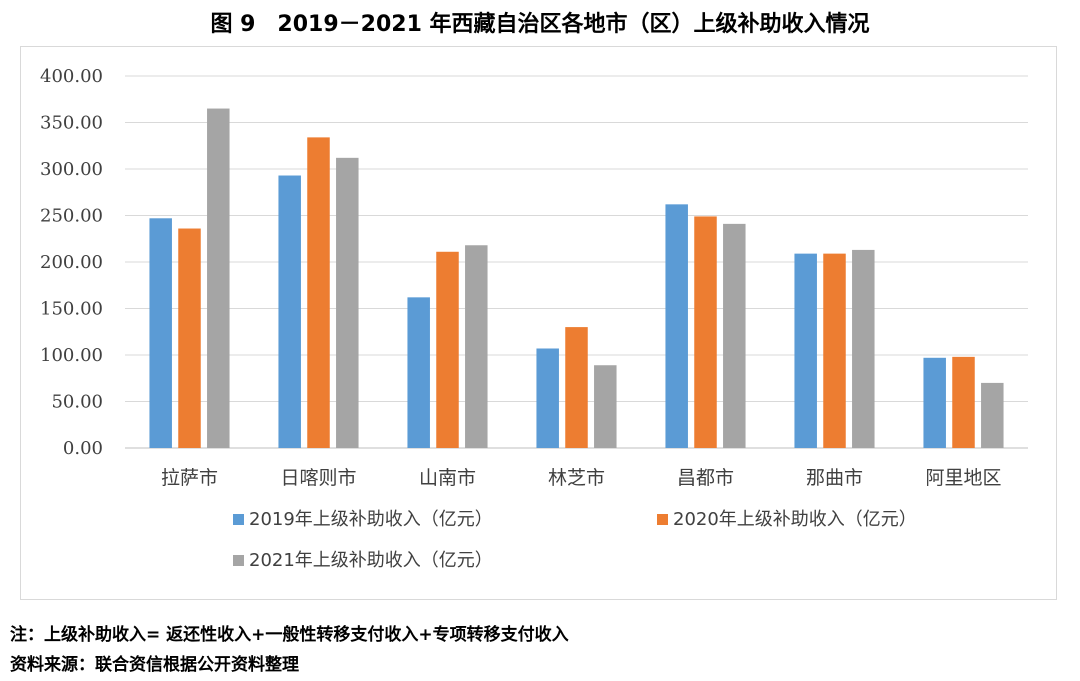 The width and height of the screenshot is (1080, 681). I want to click on y-tick-label: 200.00, so click(71, 262).